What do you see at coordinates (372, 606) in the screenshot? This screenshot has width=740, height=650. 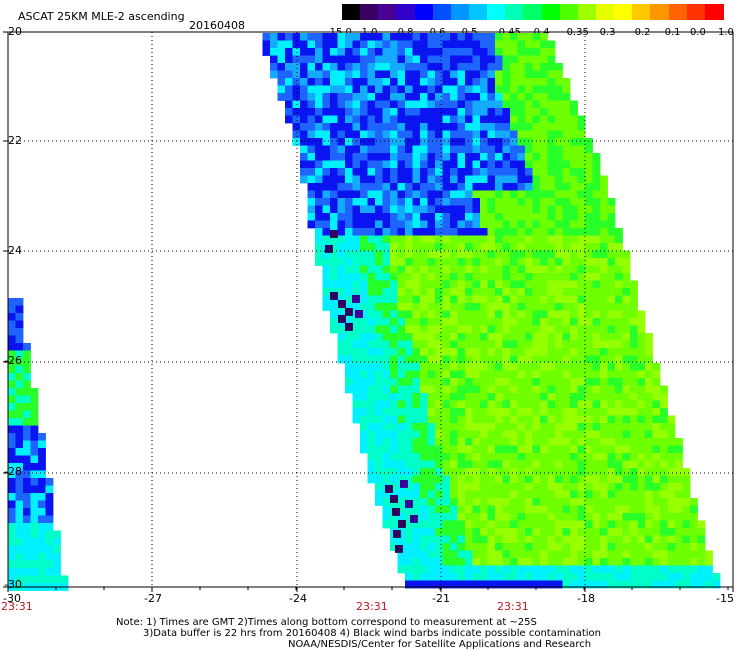 I see `time-label-middle: 23:31` at bounding box center [372, 606].